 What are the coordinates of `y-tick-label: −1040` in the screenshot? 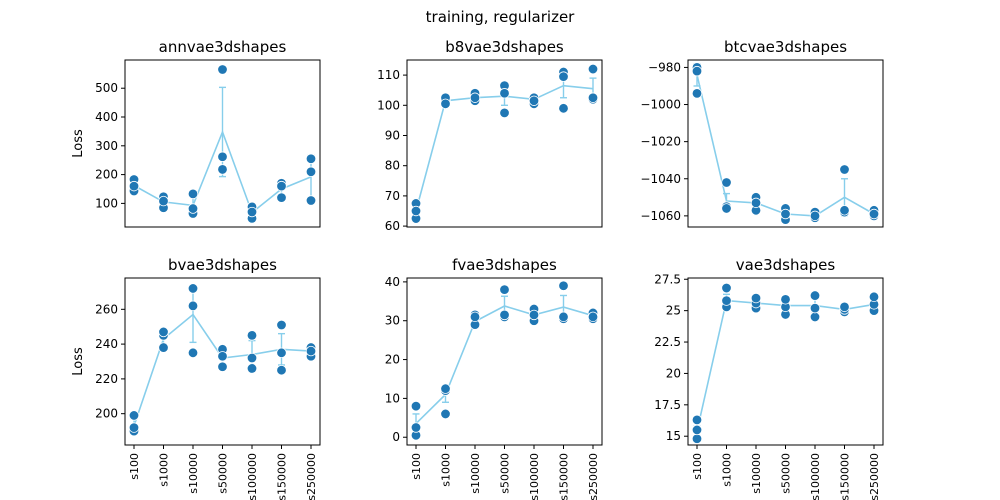 It's located at (660, 179).